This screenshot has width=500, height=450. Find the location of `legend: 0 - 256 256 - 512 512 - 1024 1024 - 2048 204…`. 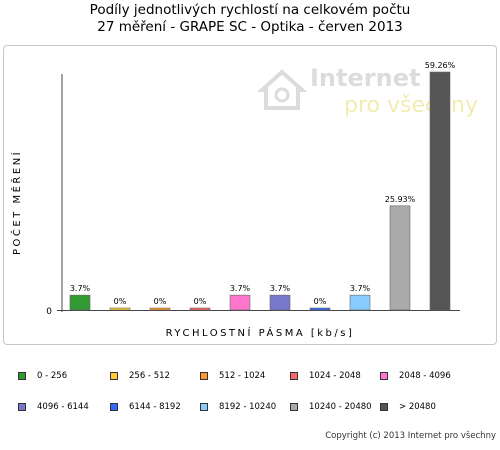

legend: 0 - 256 256 - 512 512 - 1024 1024 - 2048 204… is located at coordinates (250, 390).